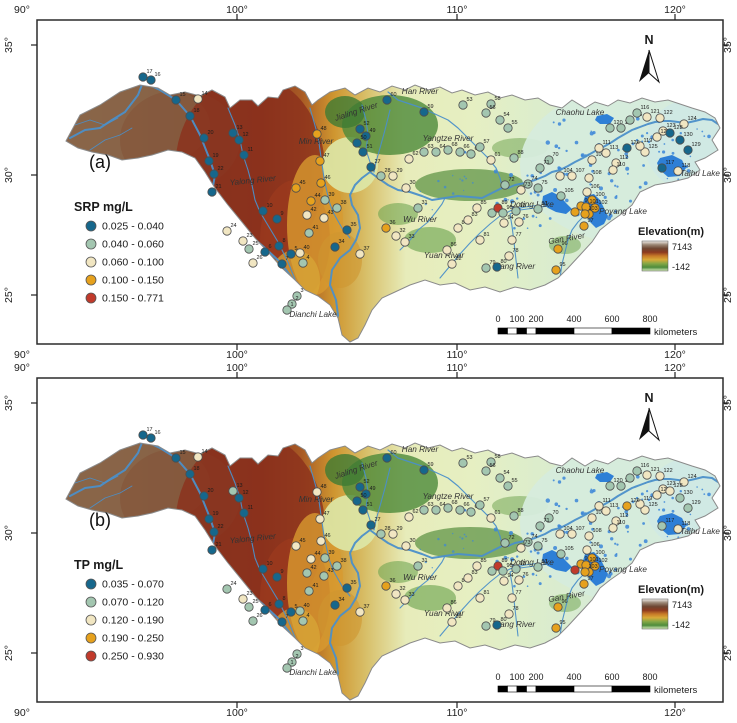 This screenshot has height=723, width=737. Describe the element at coordinates (420, 91) in the screenshot. I see `place-label: Han River` at that location.